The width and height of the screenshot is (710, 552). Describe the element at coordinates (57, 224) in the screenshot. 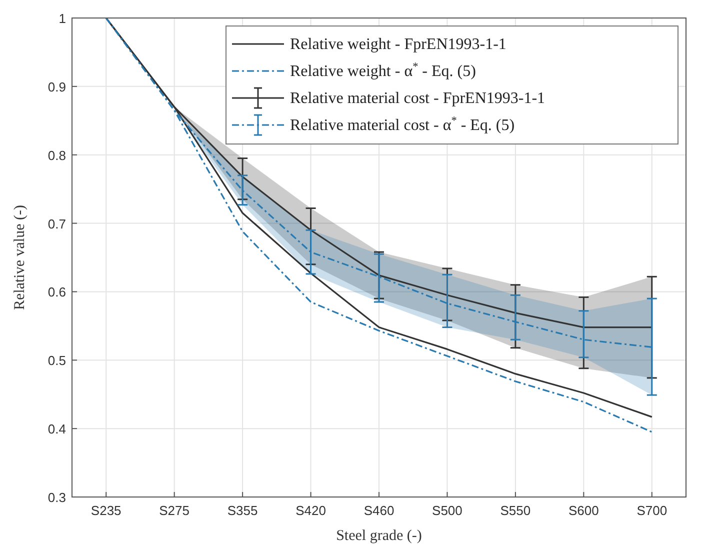

I see `y-tick-label: 0.7` at that location.